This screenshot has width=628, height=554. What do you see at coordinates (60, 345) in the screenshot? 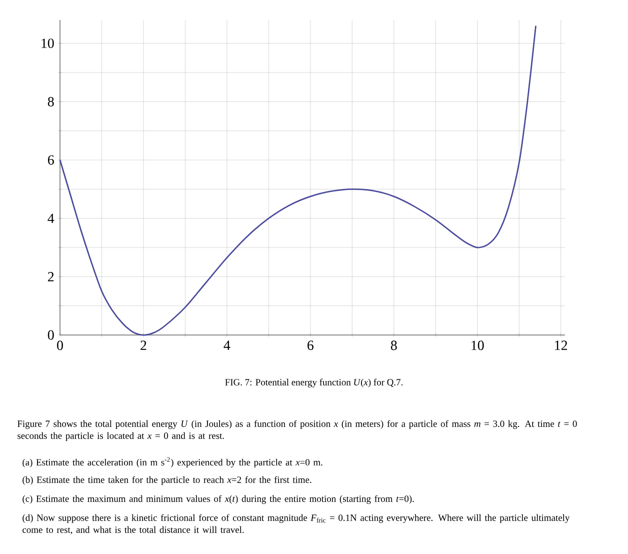
I see `x-tick-label: 0` at bounding box center [60, 345].